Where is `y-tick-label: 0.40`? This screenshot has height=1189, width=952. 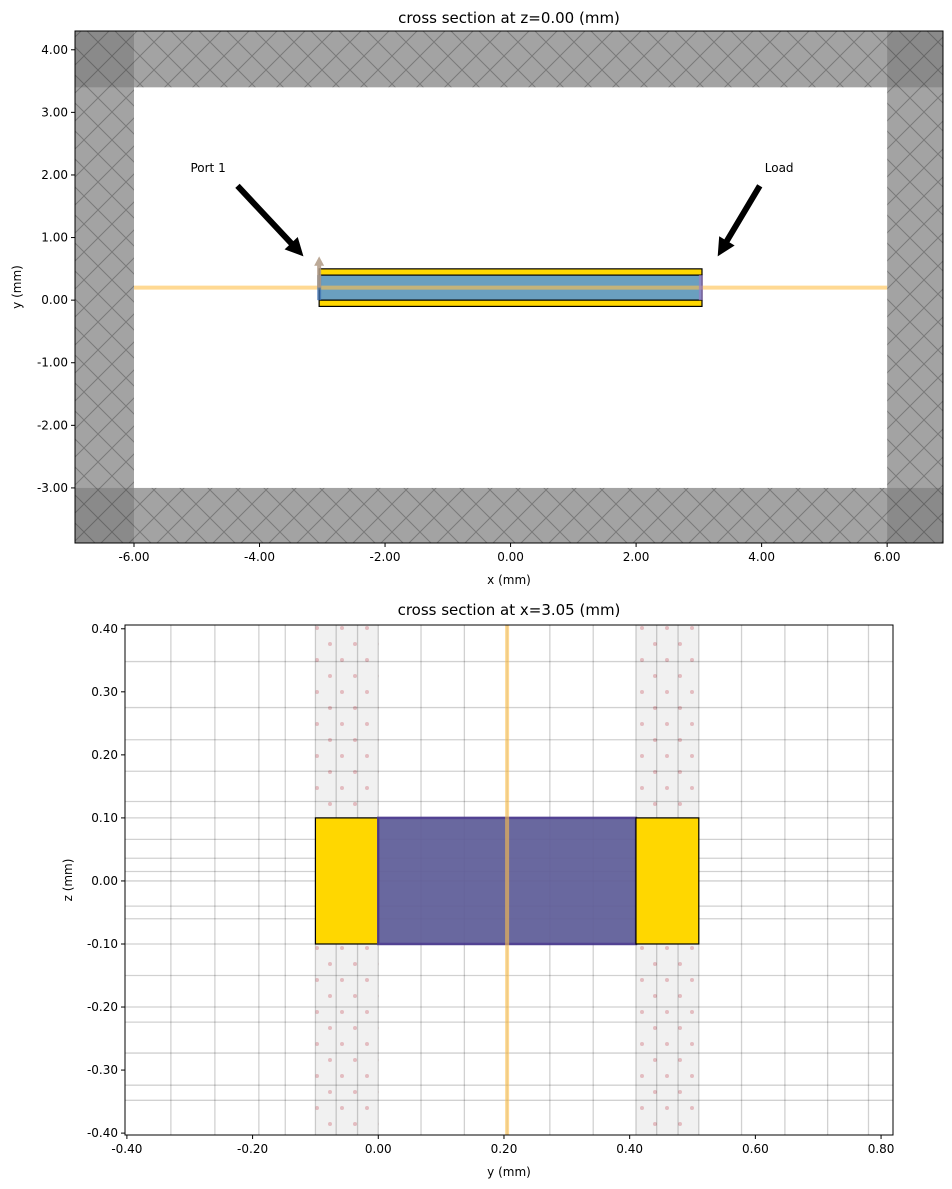
y-tick-label: 0.40 is located at coordinates (104, 629).